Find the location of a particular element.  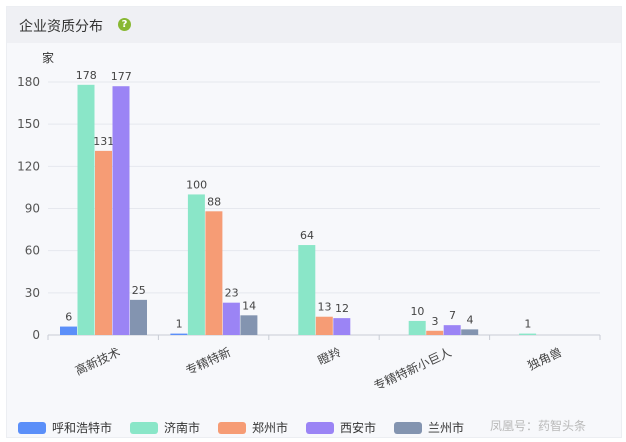

y-tick-label: 30 is located at coordinates (32, 293).